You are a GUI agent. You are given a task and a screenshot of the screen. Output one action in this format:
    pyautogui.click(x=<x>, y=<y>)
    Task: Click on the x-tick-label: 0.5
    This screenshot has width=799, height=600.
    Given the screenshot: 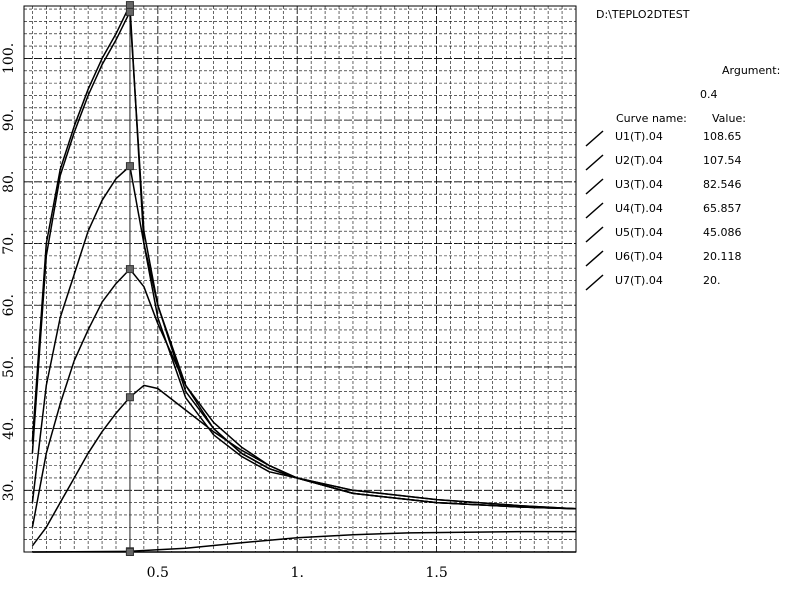 What is the action you would take?
    pyautogui.click(x=158, y=573)
    